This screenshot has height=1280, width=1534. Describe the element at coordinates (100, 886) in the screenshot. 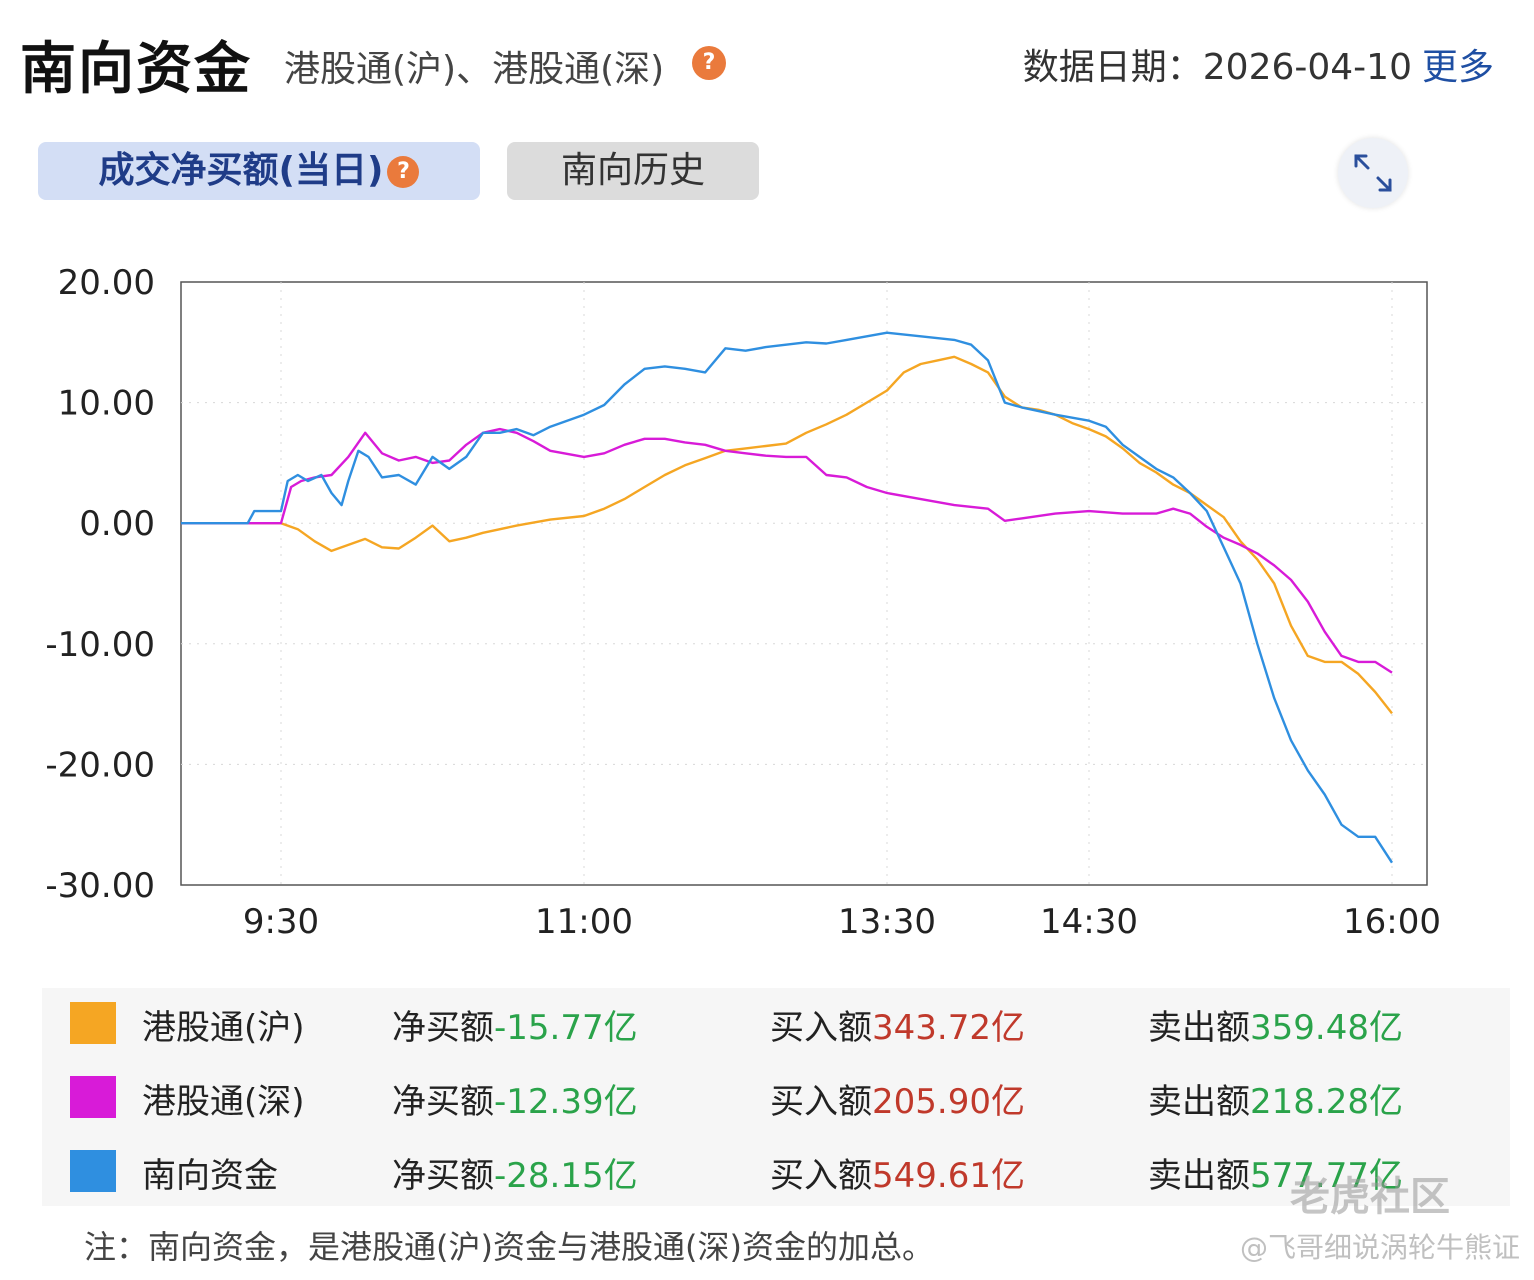

I see `y-tick-label: -30.00` at that location.